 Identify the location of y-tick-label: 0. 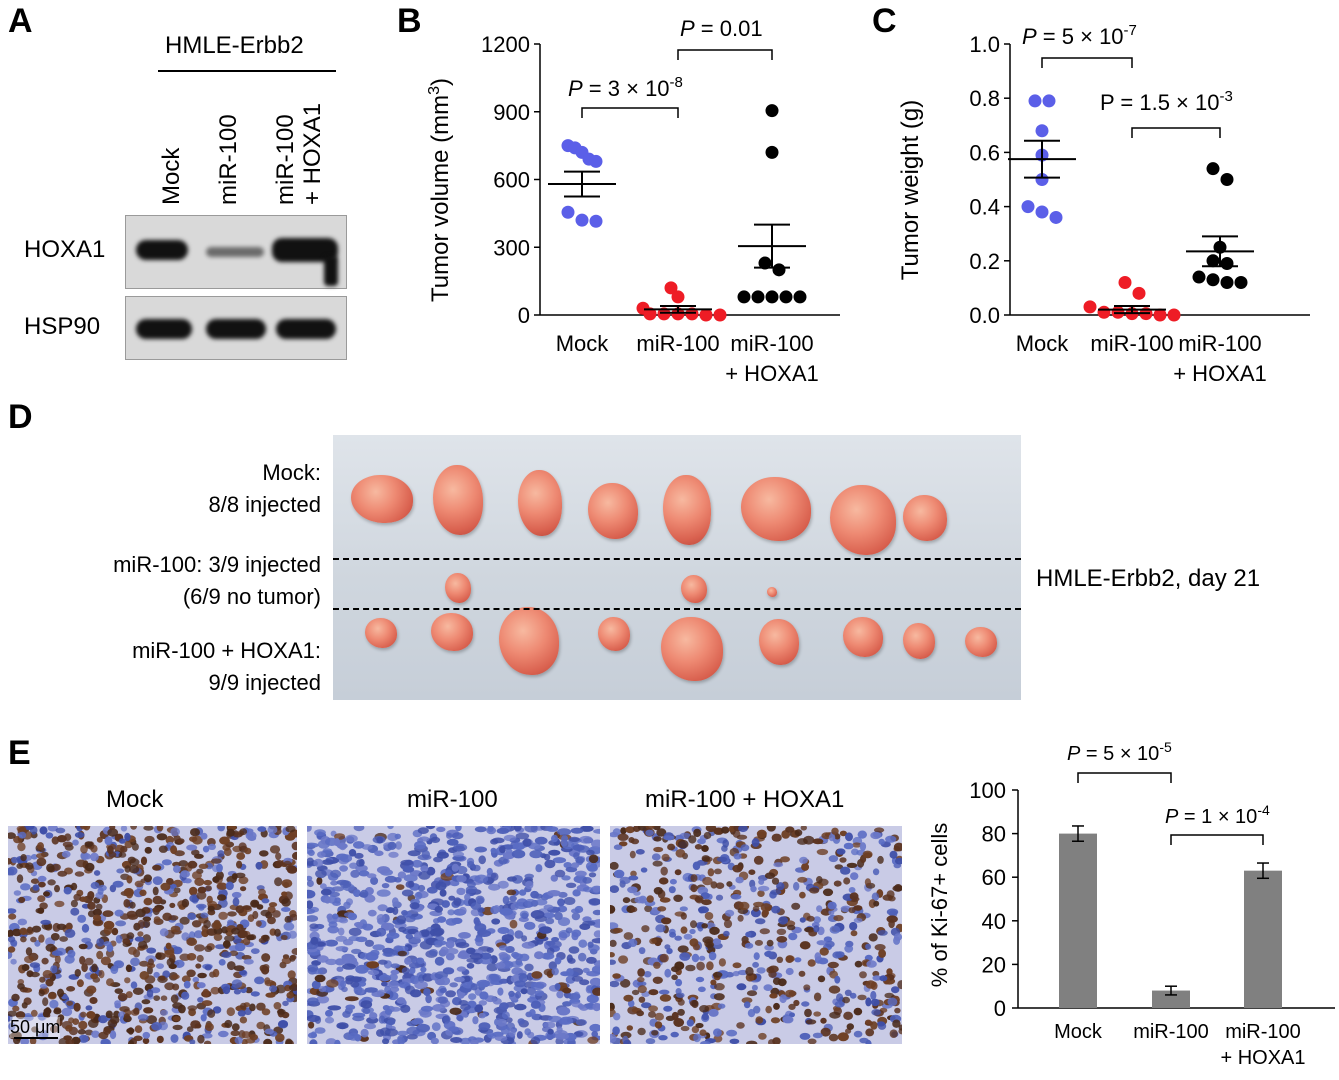
(524, 315).